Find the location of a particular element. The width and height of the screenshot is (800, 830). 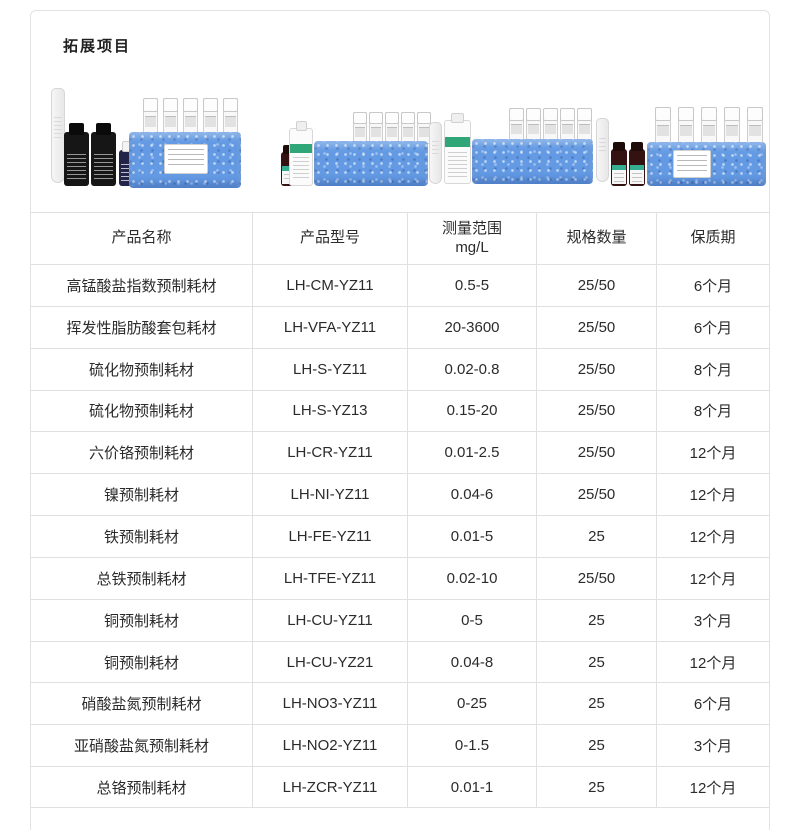

cell-range: 0.01-1 is located at coordinates (472, 787).